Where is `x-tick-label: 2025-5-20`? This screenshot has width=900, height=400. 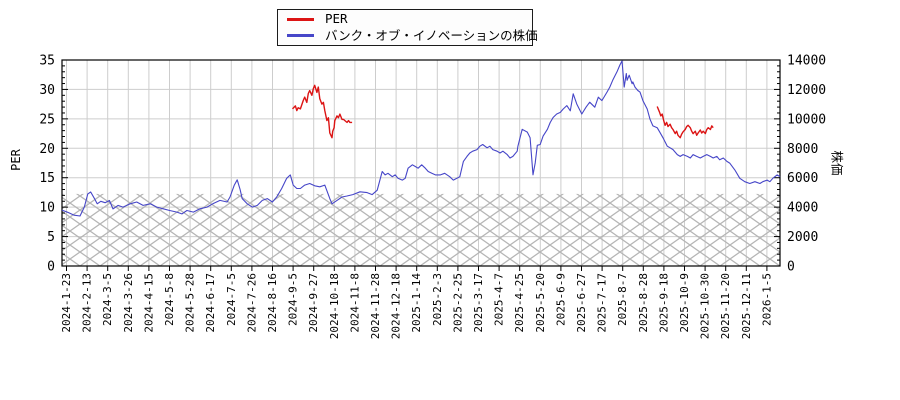
x-tick-label: 2025-5-20 is located at coordinates (540, 303).